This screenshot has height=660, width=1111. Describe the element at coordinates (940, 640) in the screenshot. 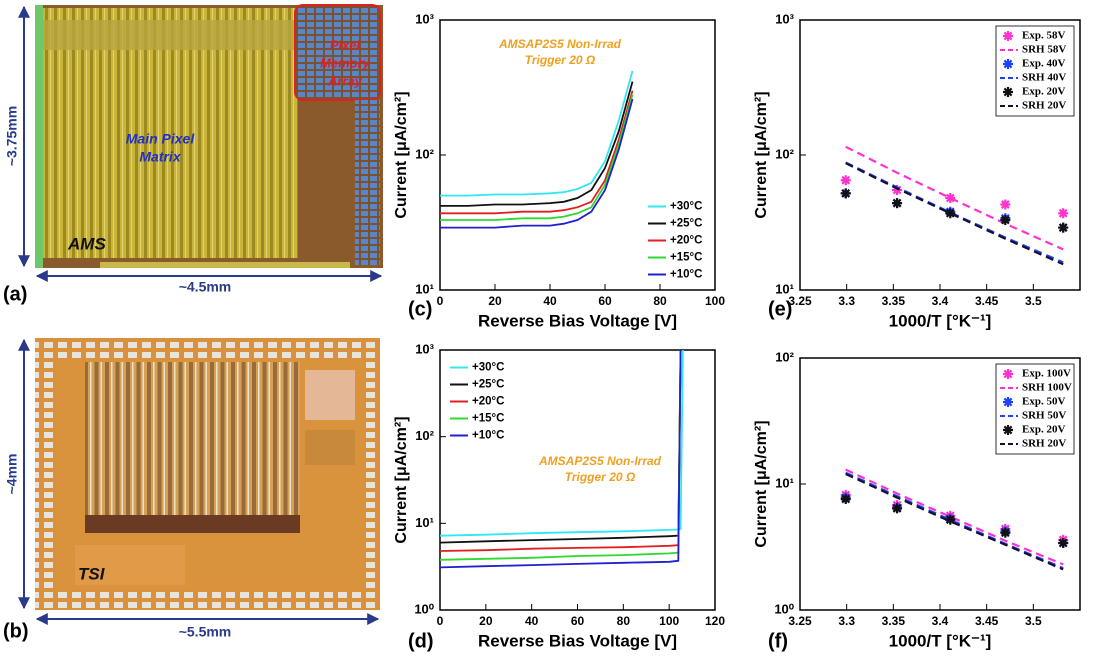

I see `x-axis-label: 1000/T [°K⁻¹]` at that location.